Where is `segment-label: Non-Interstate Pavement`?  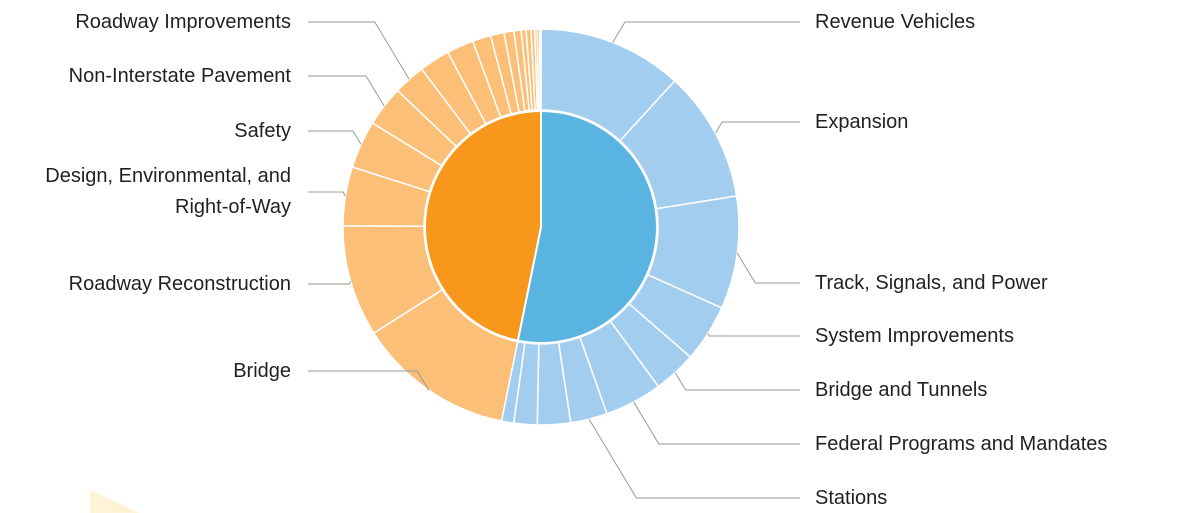
segment-label: Non-Interstate Pavement is located at coordinates (179, 75).